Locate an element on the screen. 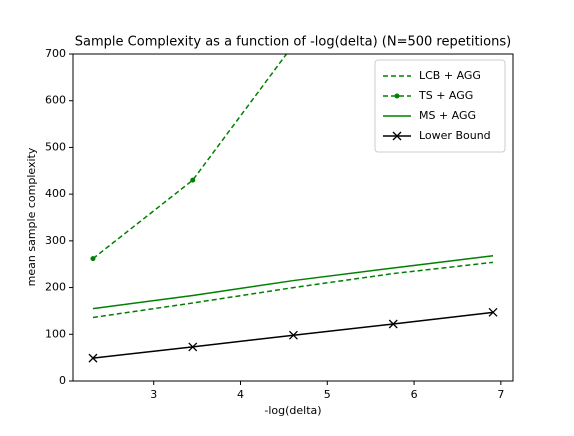  y-tick-label: 0 is located at coordinates (62, 380).